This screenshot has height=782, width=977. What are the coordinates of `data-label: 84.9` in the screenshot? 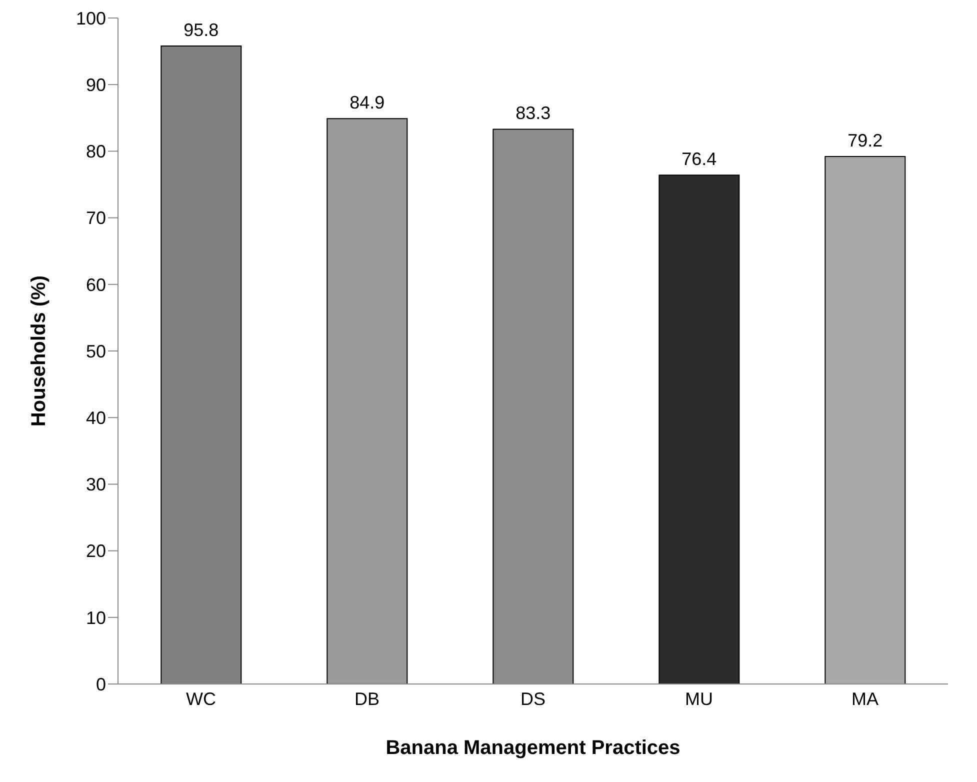 It's located at (367, 102).